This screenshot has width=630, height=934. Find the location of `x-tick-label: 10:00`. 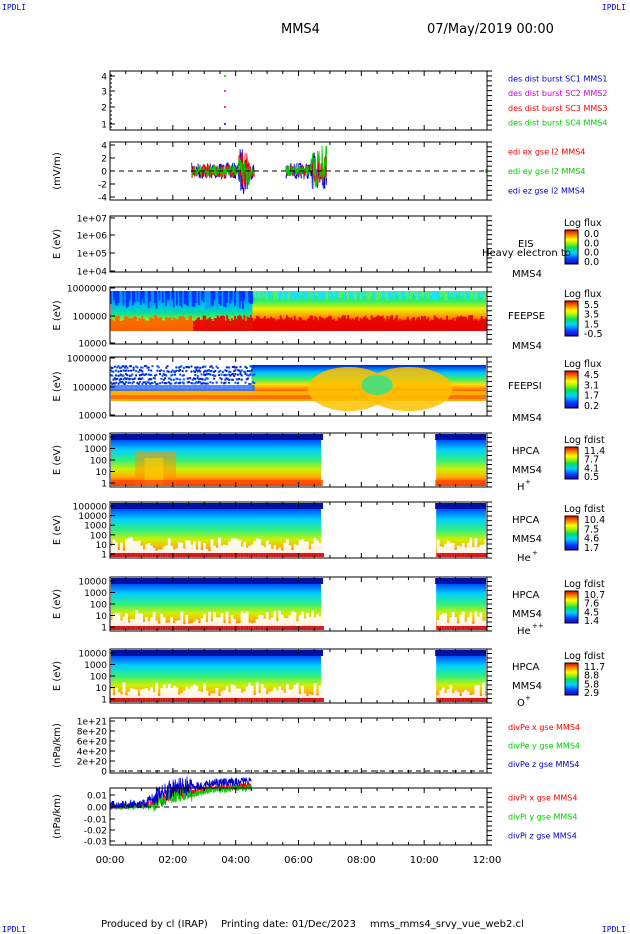

x-tick-label: 10:00 is located at coordinates (424, 860).